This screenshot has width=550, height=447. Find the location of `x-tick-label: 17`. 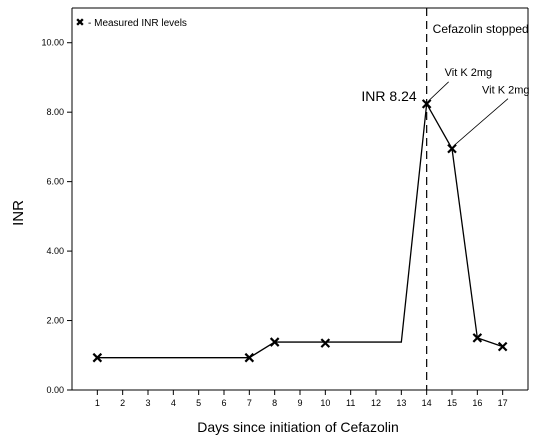

x-tick-label: 17 is located at coordinates (503, 403).